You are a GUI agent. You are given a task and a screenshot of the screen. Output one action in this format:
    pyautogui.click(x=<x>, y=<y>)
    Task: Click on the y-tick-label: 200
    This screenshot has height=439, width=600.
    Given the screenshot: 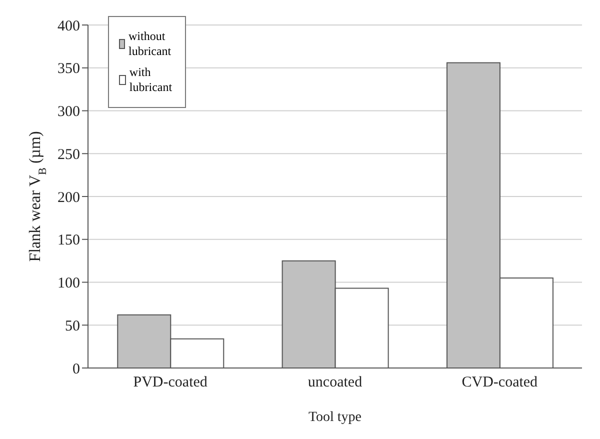 What is the action you would take?
    pyautogui.click(x=69, y=198)
    